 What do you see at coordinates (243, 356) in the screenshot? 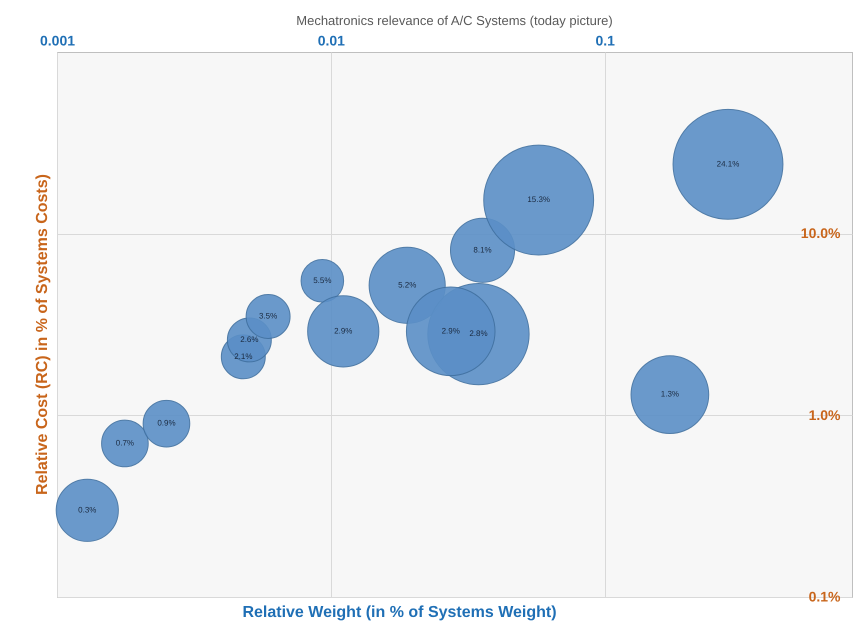
I see `data-label: 2.1%` at bounding box center [243, 356].